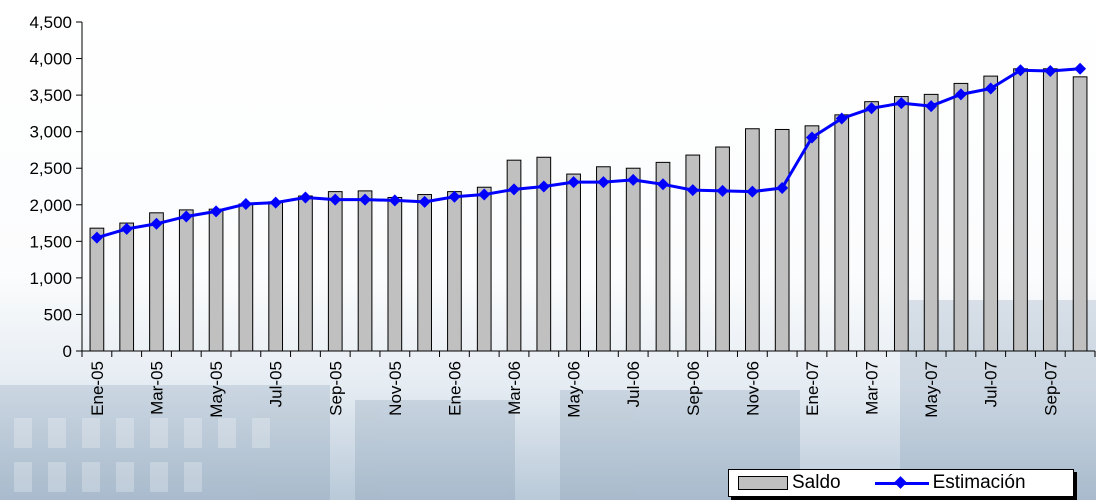 The height and width of the screenshot is (500, 1096). I want to click on y-tick-label: 0, so click(67, 351).